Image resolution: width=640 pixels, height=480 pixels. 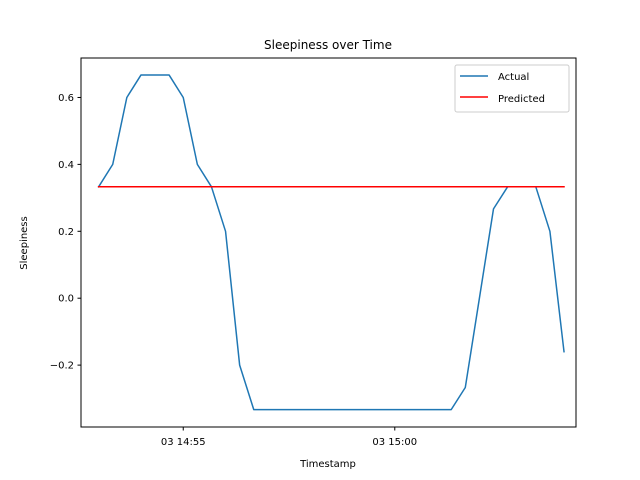 What do you see at coordinates (66, 165) in the screenshot?
I see `y-tick-label: 0.4` at bounding box center [66, 165].